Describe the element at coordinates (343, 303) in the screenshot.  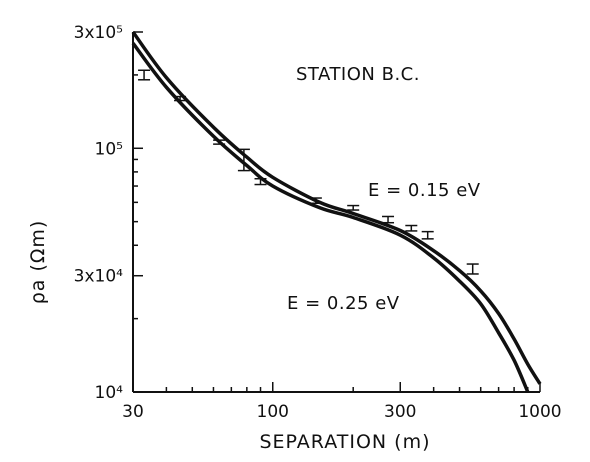
I see `annotation-e025: E = 0.25 eV` at that location.